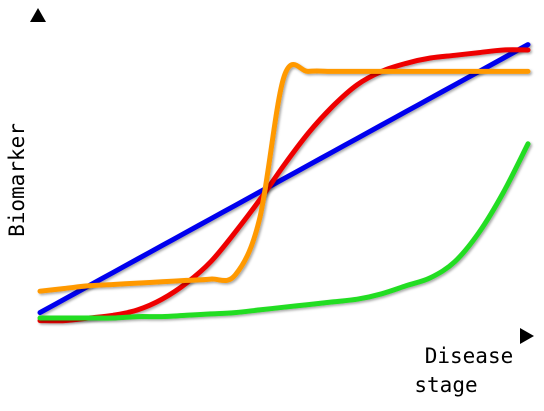 The height and width of the screenshot is (411, 544). I want to click on x-axis-label-line-1: Disease, so click(469, 356).